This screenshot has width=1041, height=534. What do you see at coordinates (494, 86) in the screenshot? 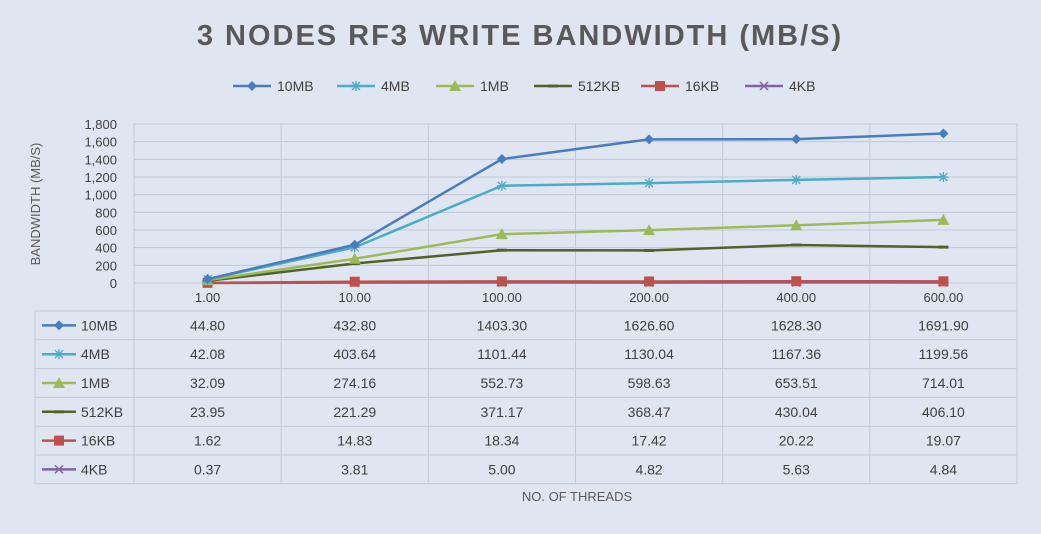
I see `legend-label: 1MB` at bounding box center [494, 86].